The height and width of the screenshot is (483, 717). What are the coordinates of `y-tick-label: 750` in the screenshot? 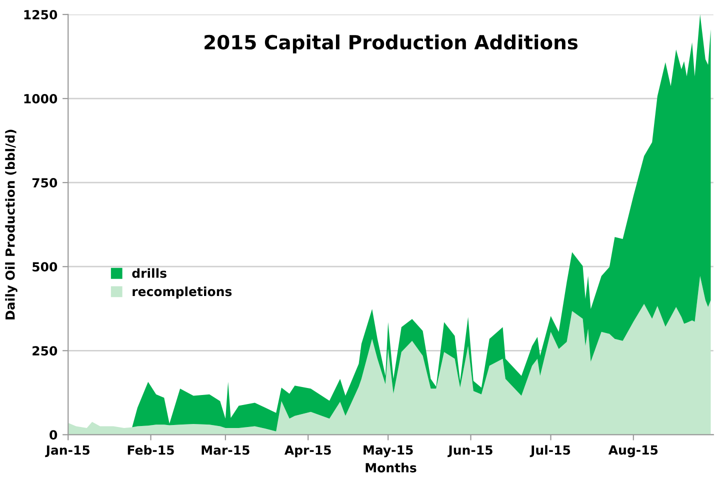 It's located at (45, 183).